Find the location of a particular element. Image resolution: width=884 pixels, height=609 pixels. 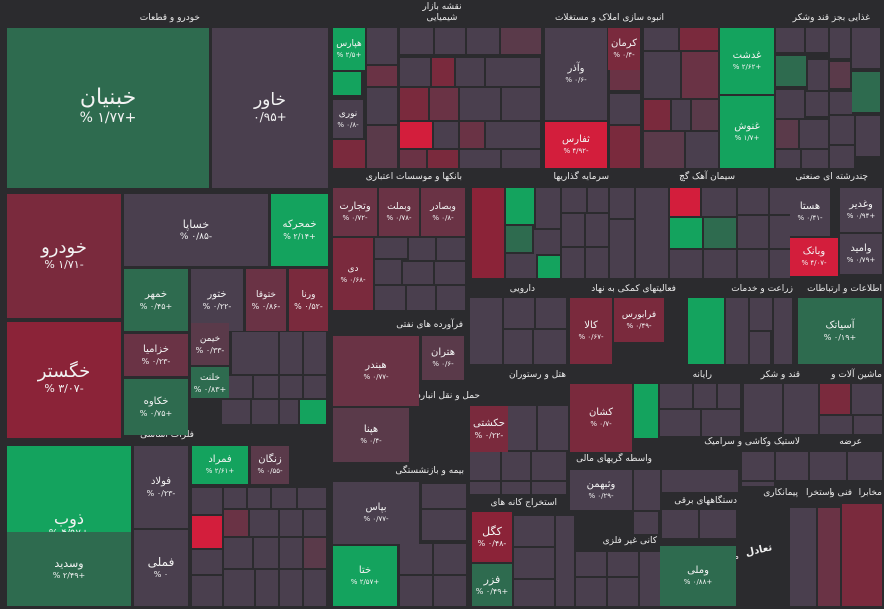

stock-tile: وآذر -۰/۶ % is located at coordinates (576, 74).